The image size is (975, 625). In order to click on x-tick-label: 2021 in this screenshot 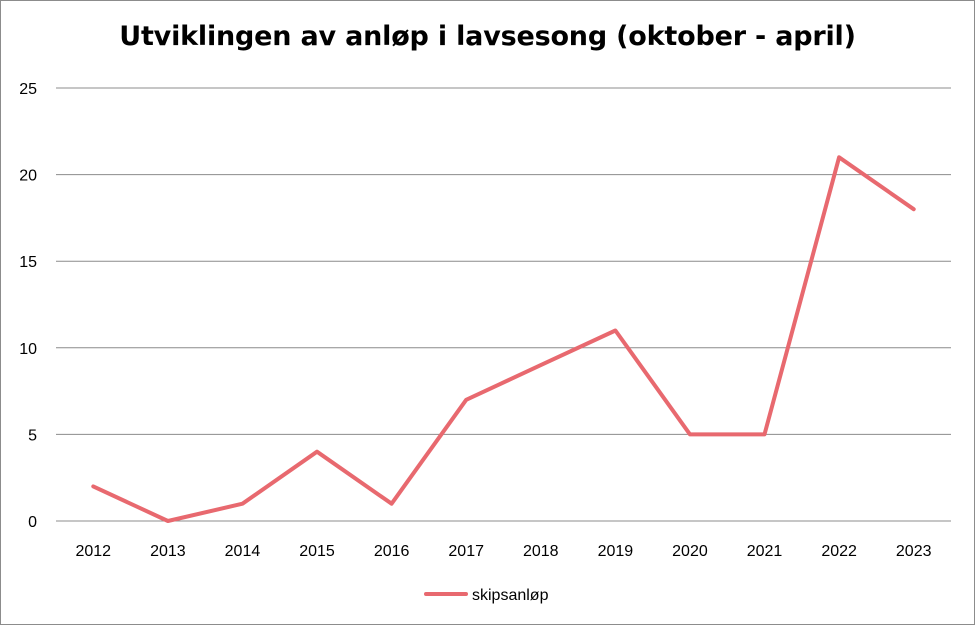, I will do `click(765, 551)`.